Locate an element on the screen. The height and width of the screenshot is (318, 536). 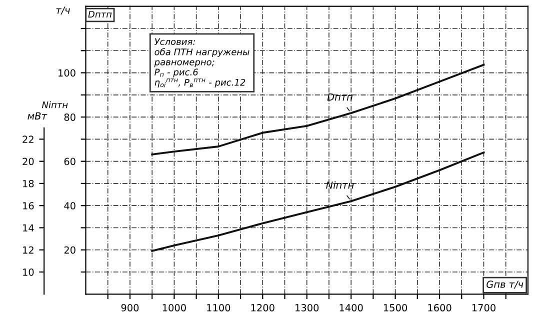
x-tick-label: 900 is located at coordinates (130, 308).